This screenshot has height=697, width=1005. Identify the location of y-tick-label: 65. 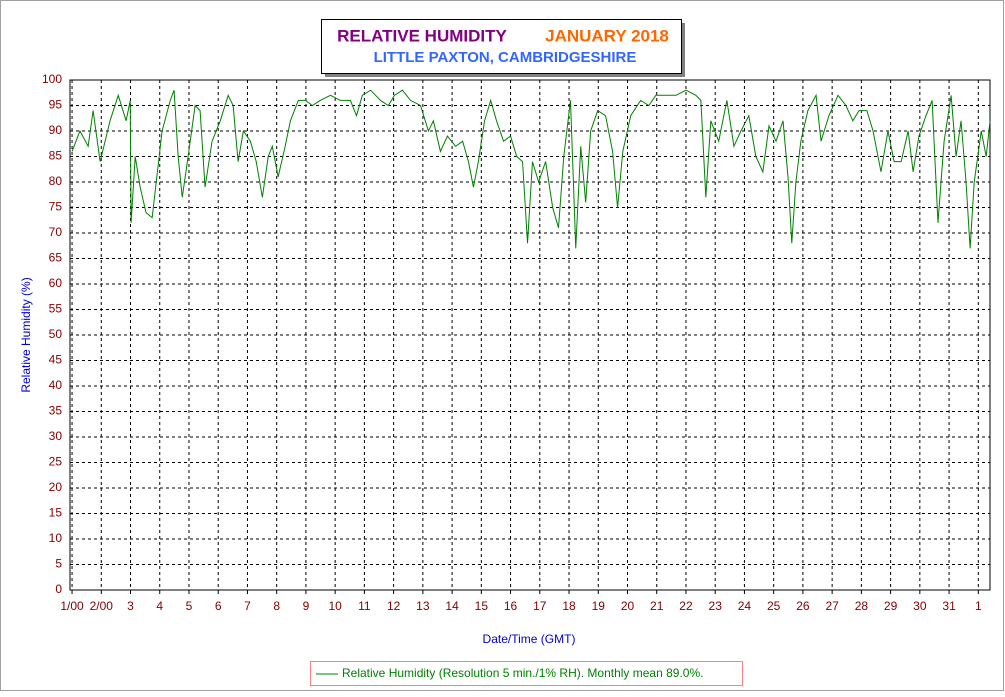
(56, 258).